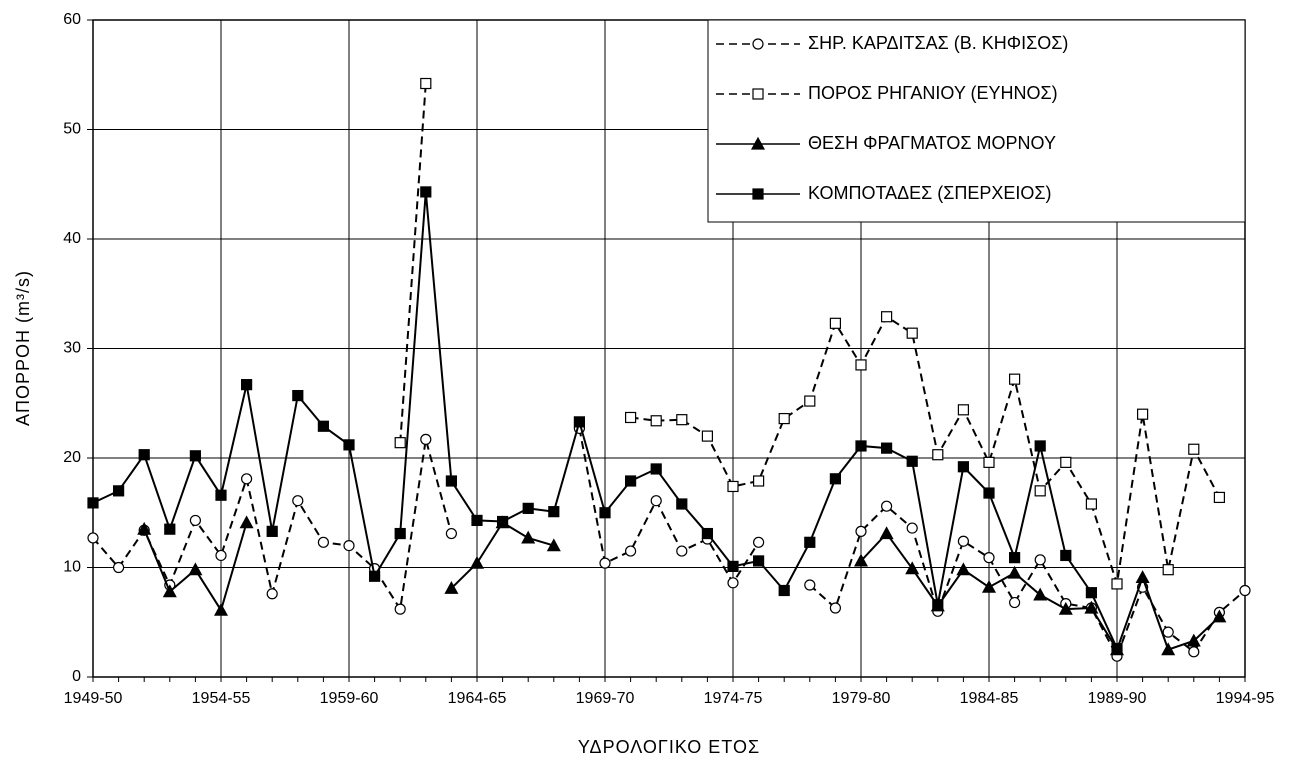 The height and width of the screenshot is (762, 1294). Describe the element at coordinates (605, 698) in the screenshot. I see `x-tick-label: 1969-70` at that location.